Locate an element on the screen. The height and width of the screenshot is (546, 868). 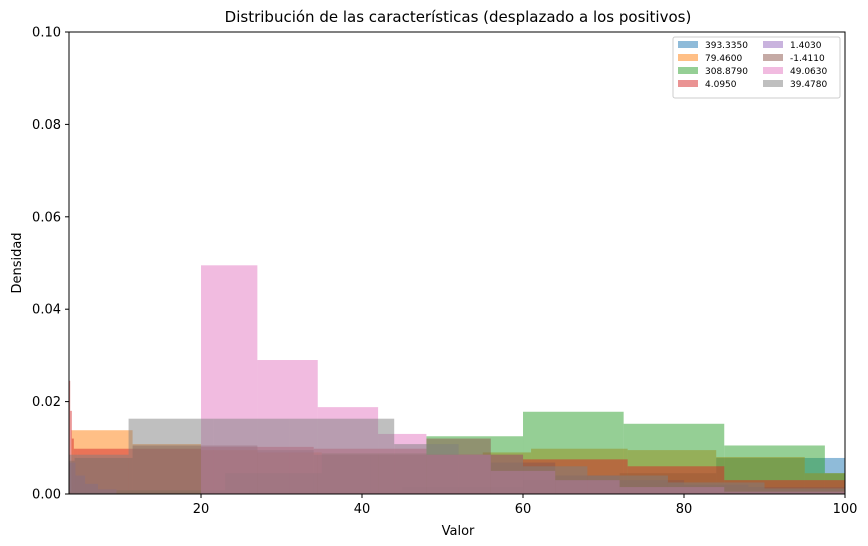
legend-label: 4.0950 is located at coordinates (721, 85).